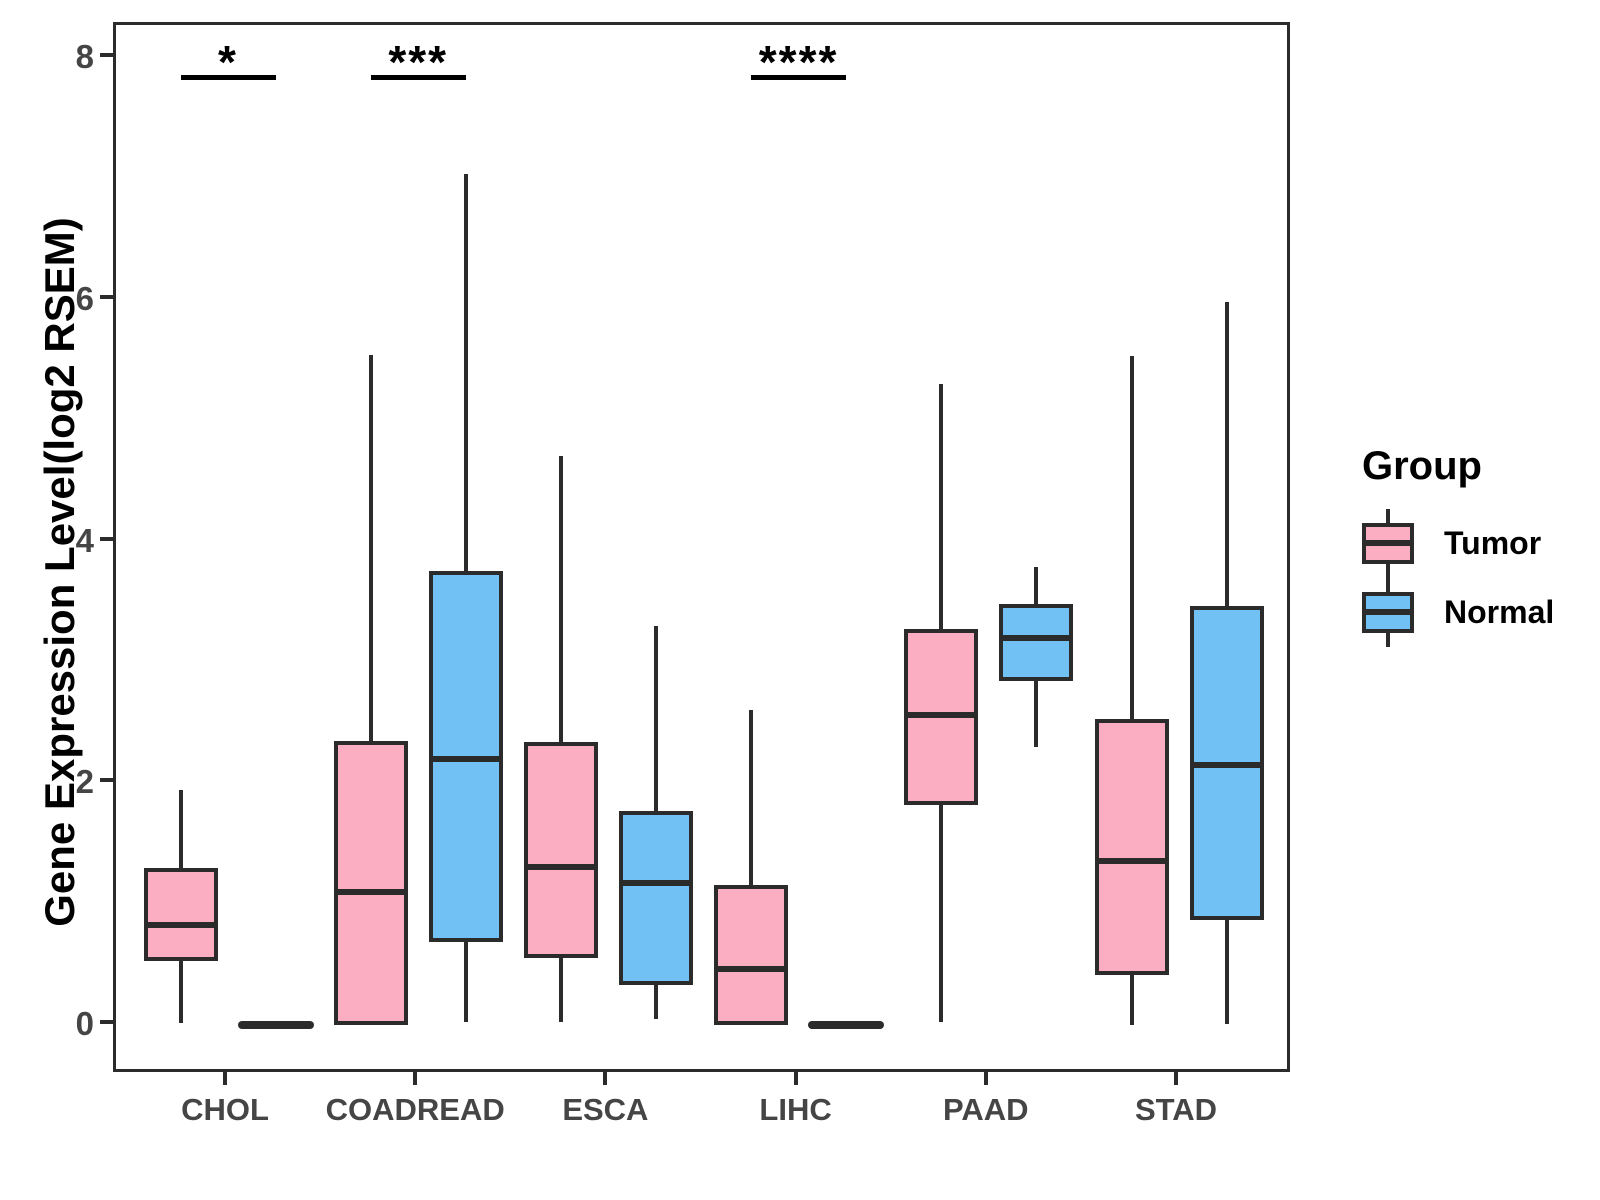  I want to click on median-paad-tumor, so click(941, 714).